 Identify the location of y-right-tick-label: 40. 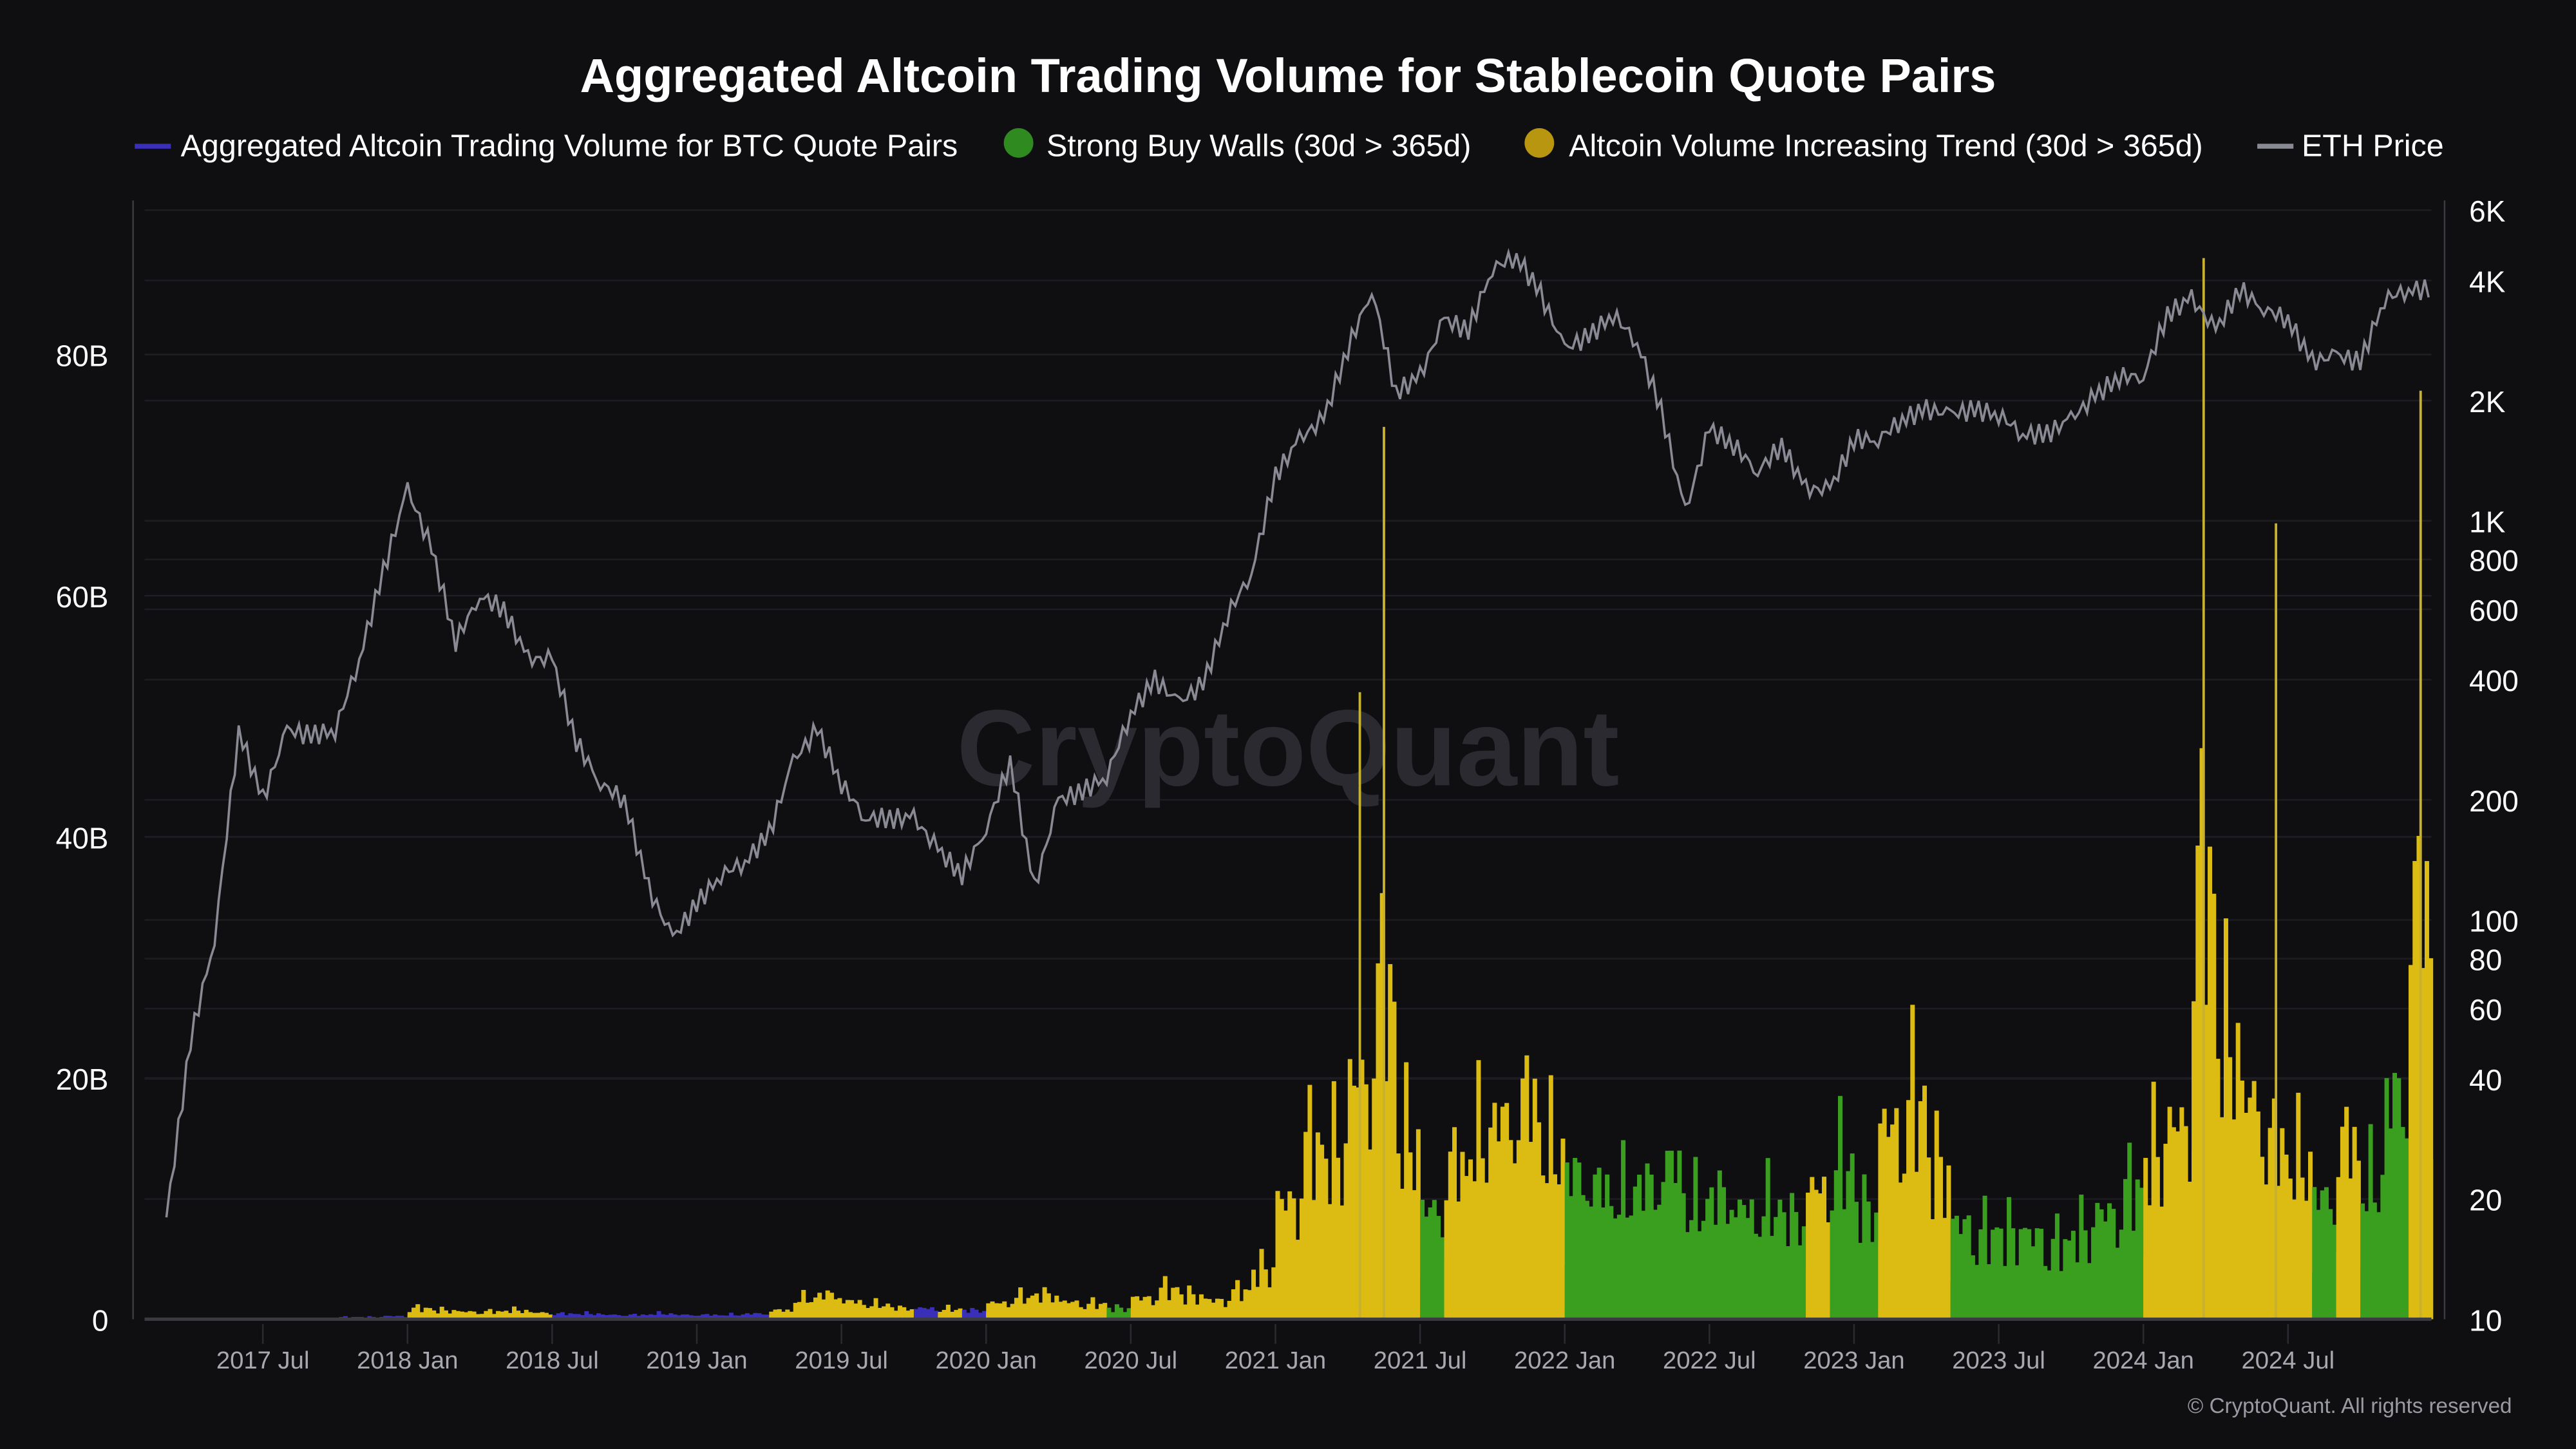
(2485, 1080).